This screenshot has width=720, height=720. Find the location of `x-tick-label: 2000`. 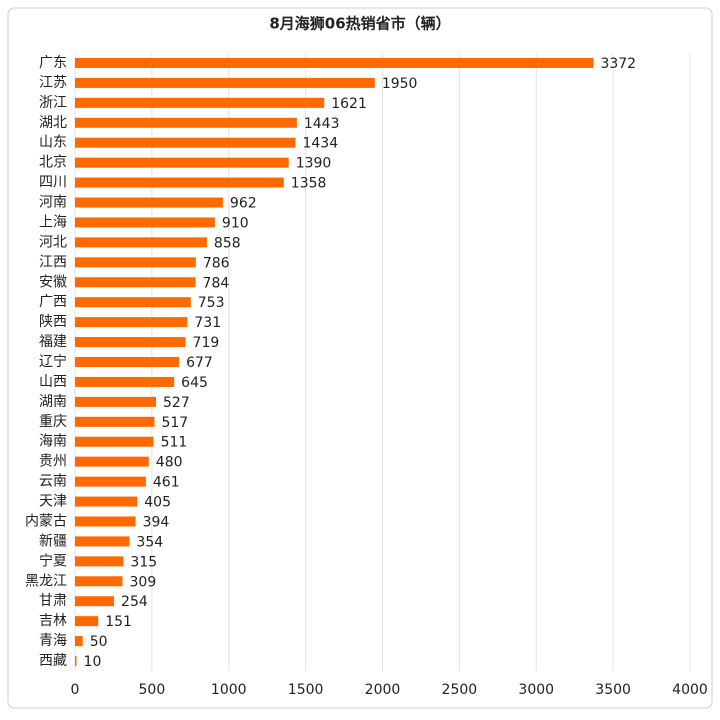

x-tick-label: 2000 is located at coordinates (383, 690).